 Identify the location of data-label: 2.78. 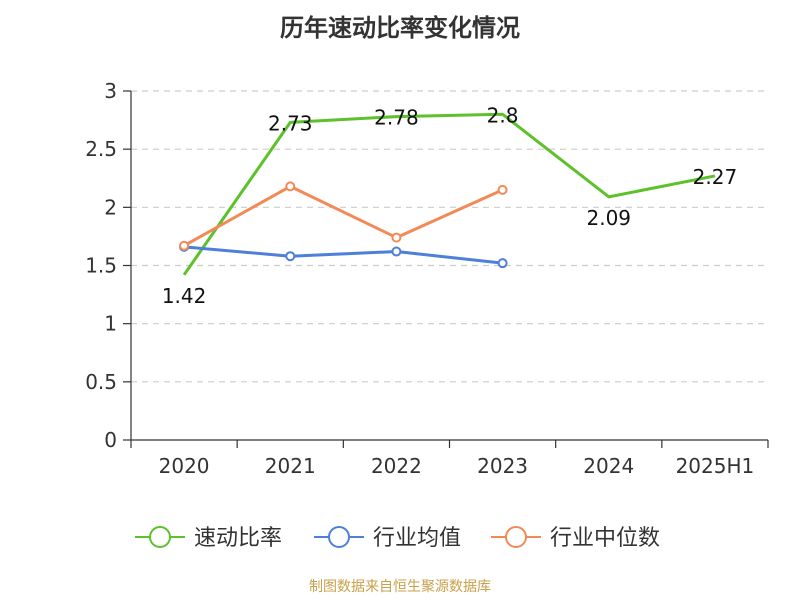
(396, 118).